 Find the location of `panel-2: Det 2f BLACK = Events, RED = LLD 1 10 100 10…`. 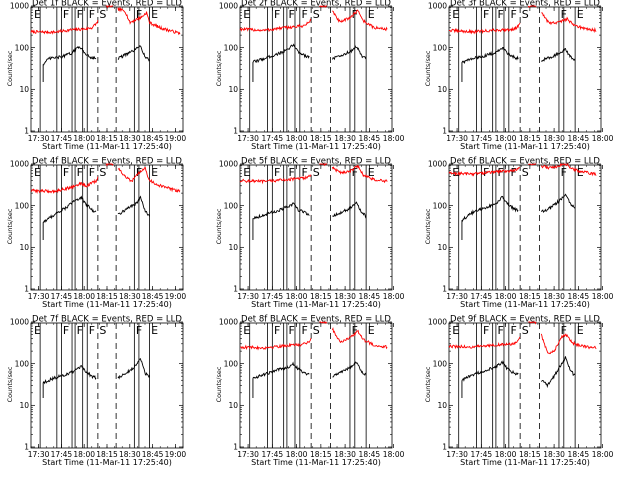

panel-2: Det 2f BLACK = Events, RED = LLD 1 10 100 10… is located at coordinates (310, 75).